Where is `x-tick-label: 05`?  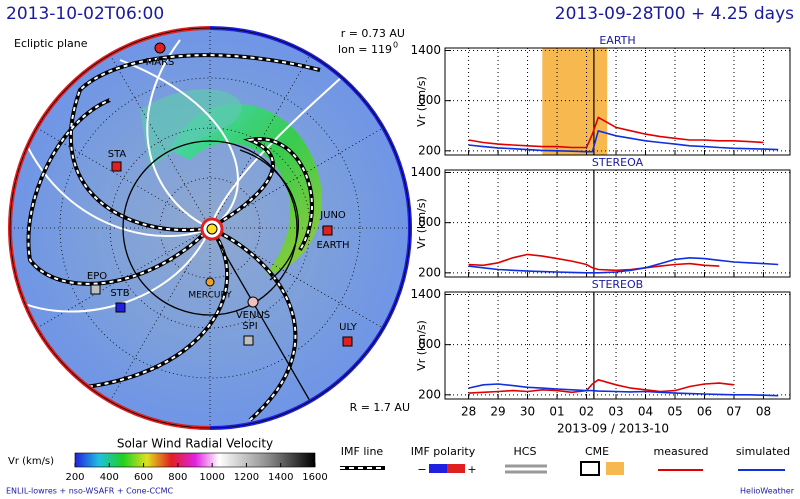 x-tick-label: 05 is located at coordinates (674, 412).